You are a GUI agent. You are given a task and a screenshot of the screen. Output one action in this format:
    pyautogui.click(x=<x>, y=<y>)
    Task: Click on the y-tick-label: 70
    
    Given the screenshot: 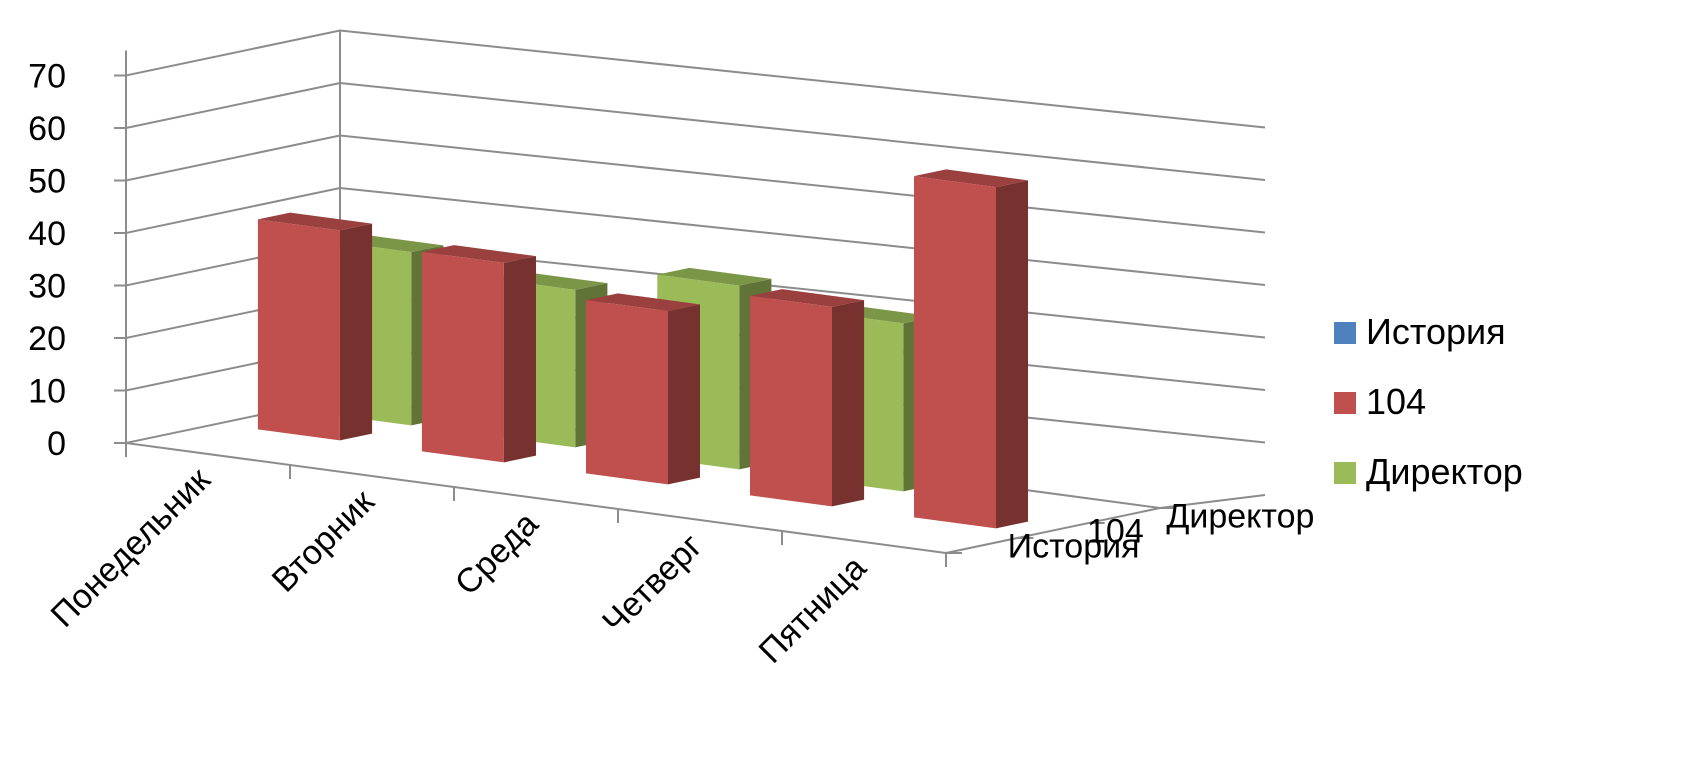 What is the action you would take?
    pyautogui.click(x=47, y=77)
    